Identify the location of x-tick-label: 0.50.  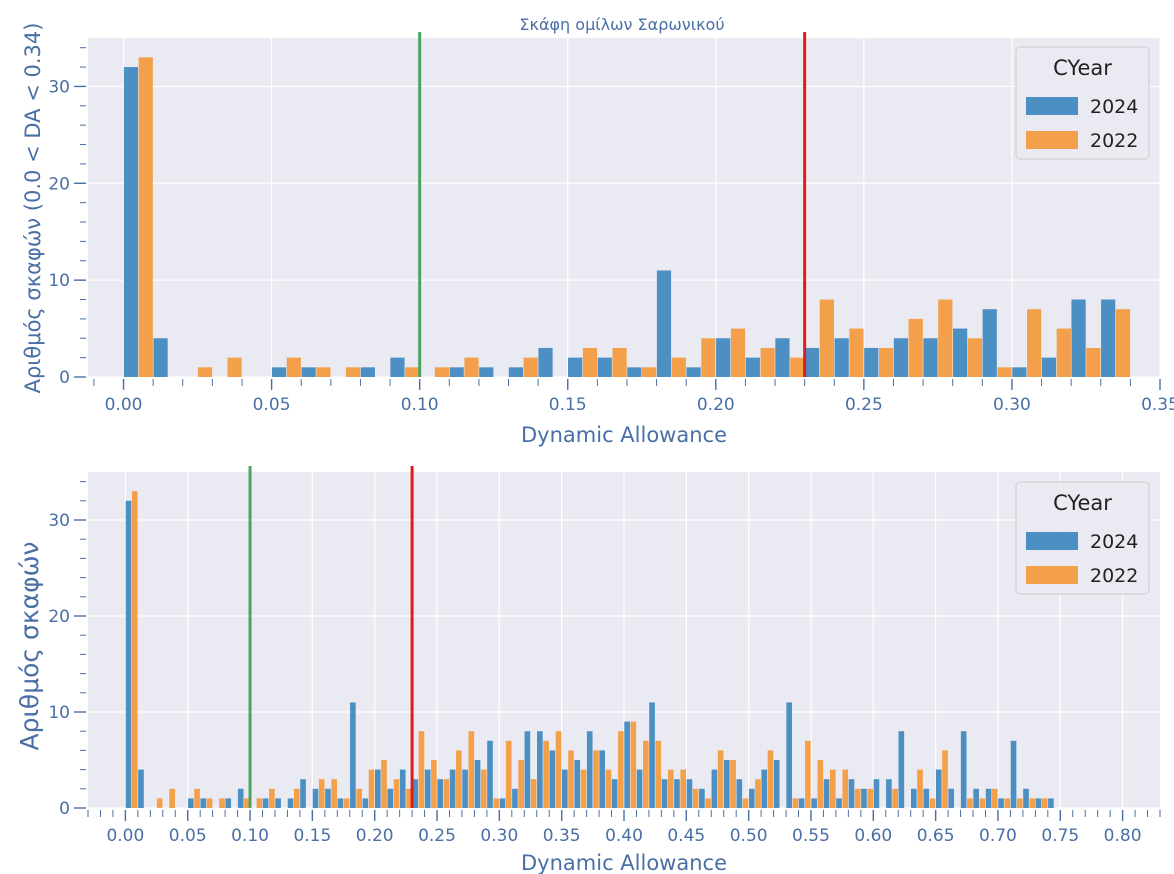
(749, 836).